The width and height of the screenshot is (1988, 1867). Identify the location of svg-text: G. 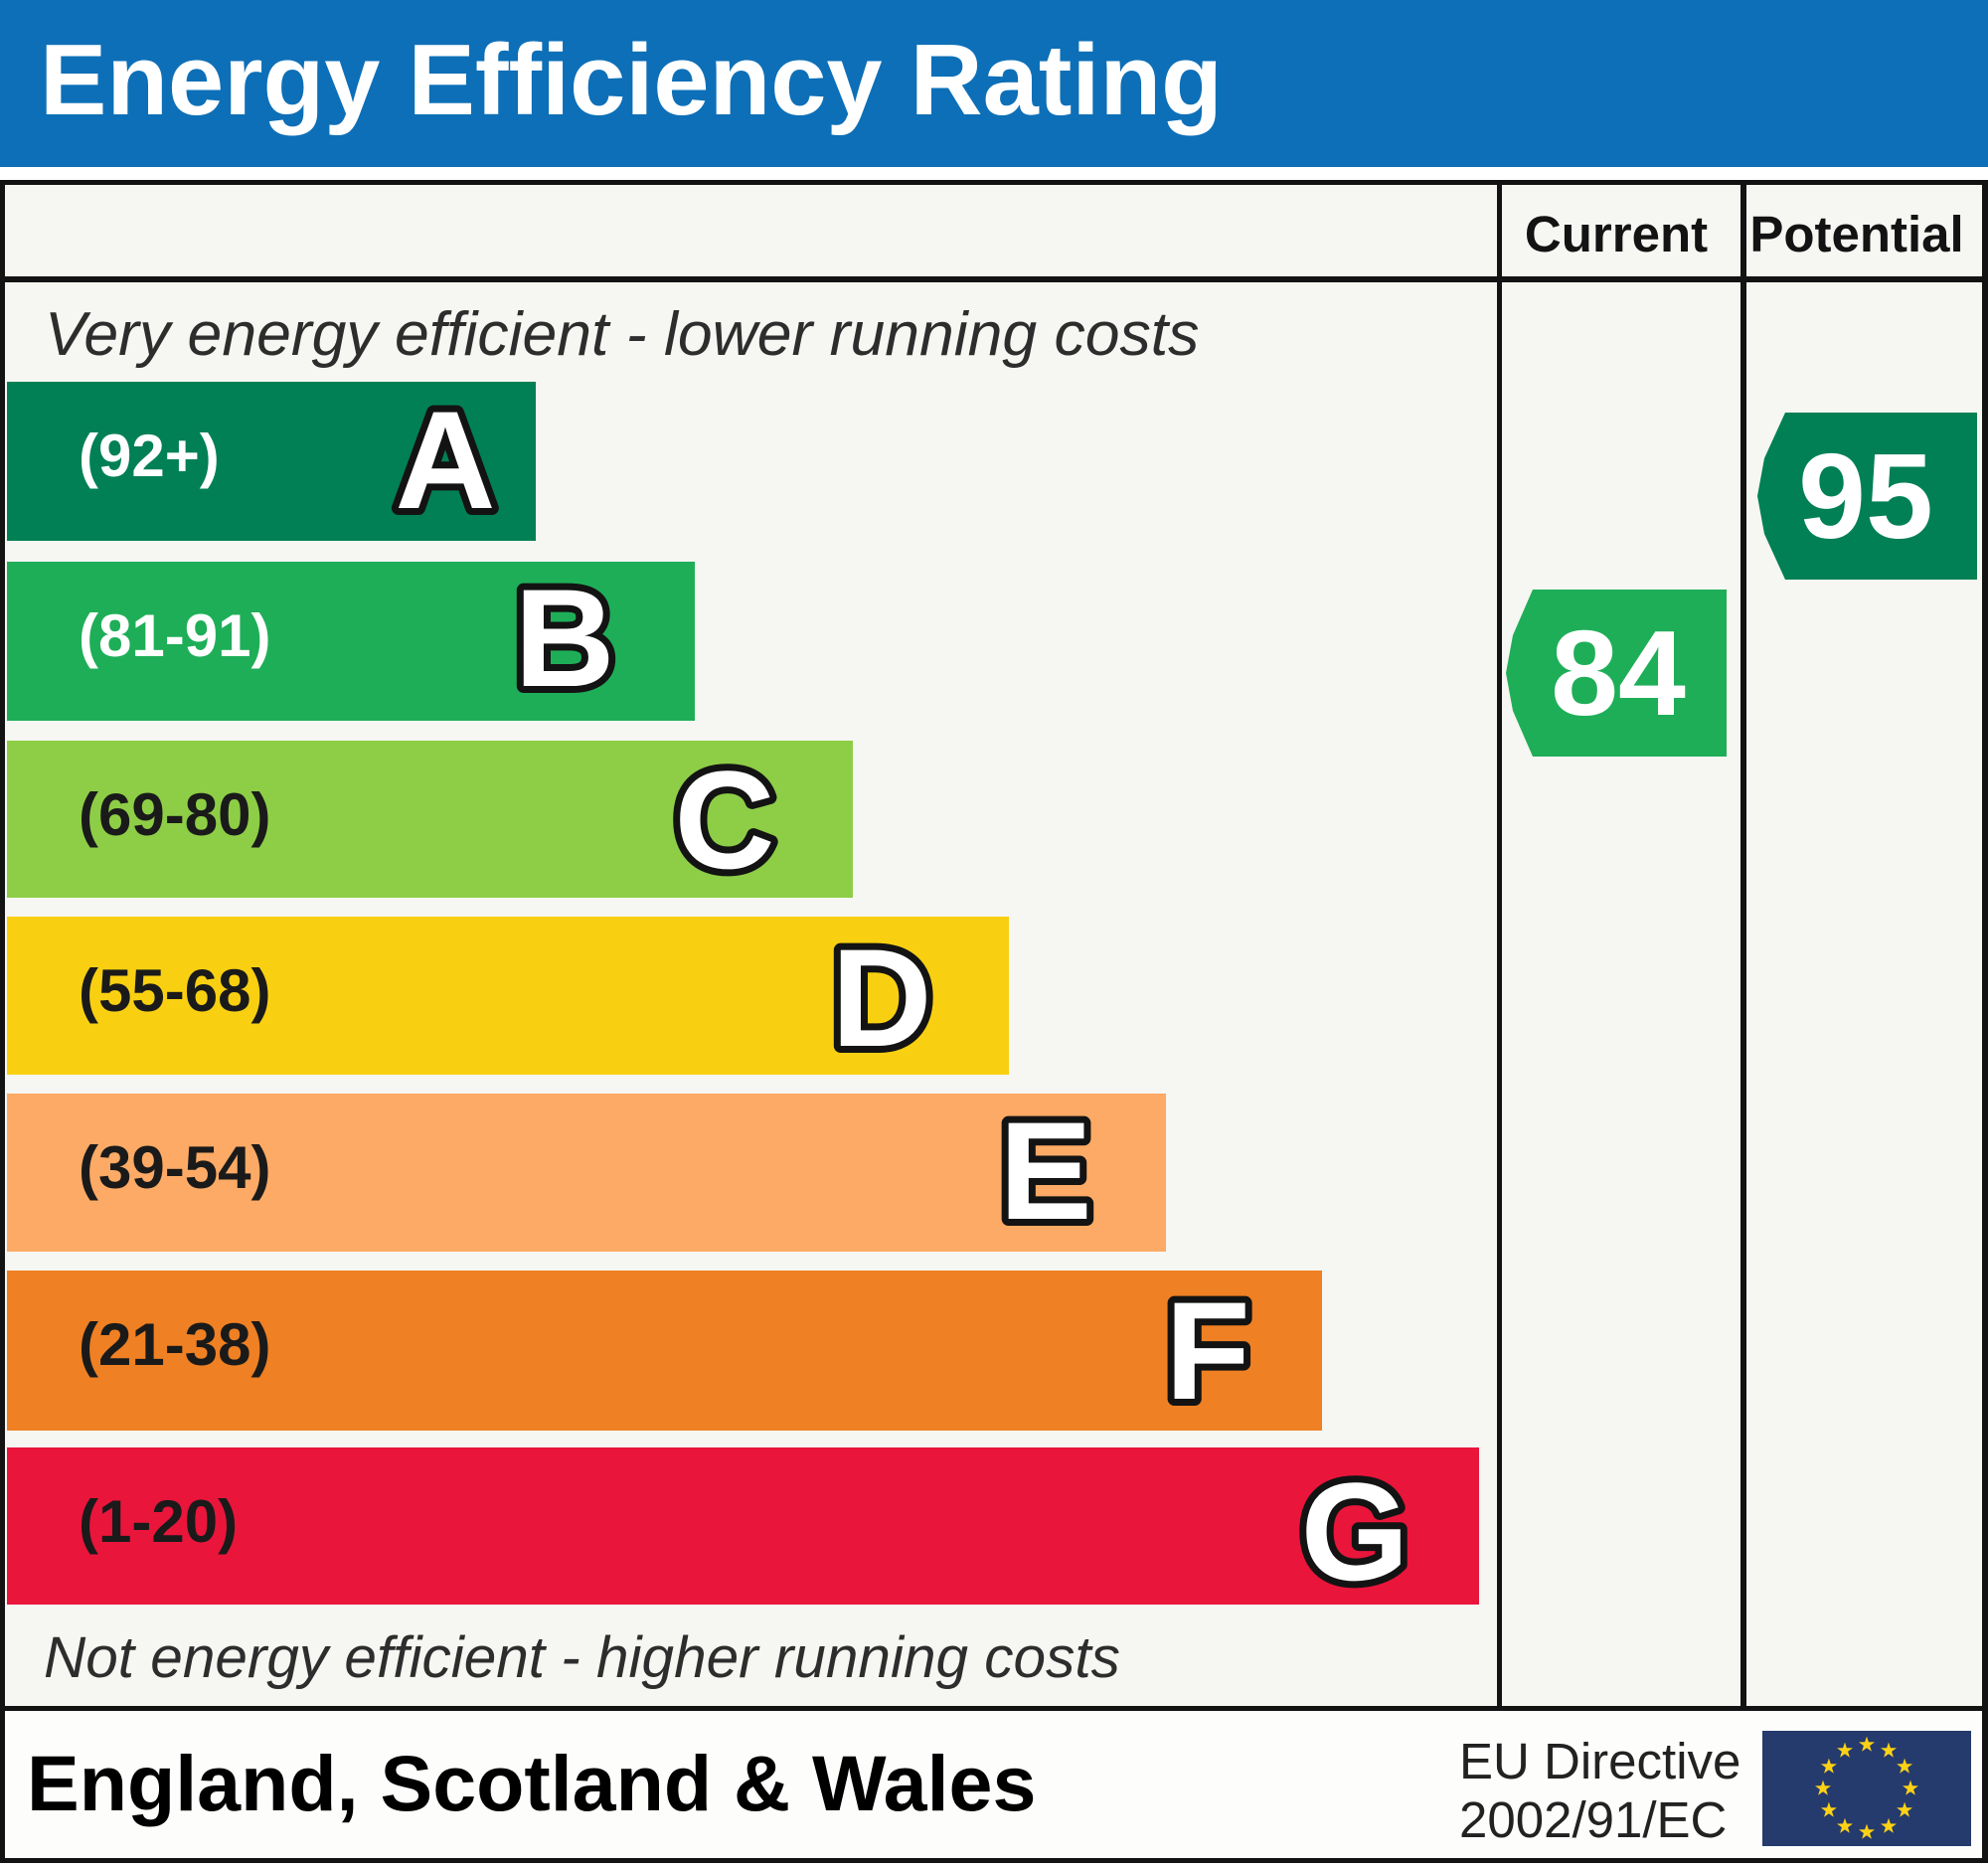
(1355, 1535).